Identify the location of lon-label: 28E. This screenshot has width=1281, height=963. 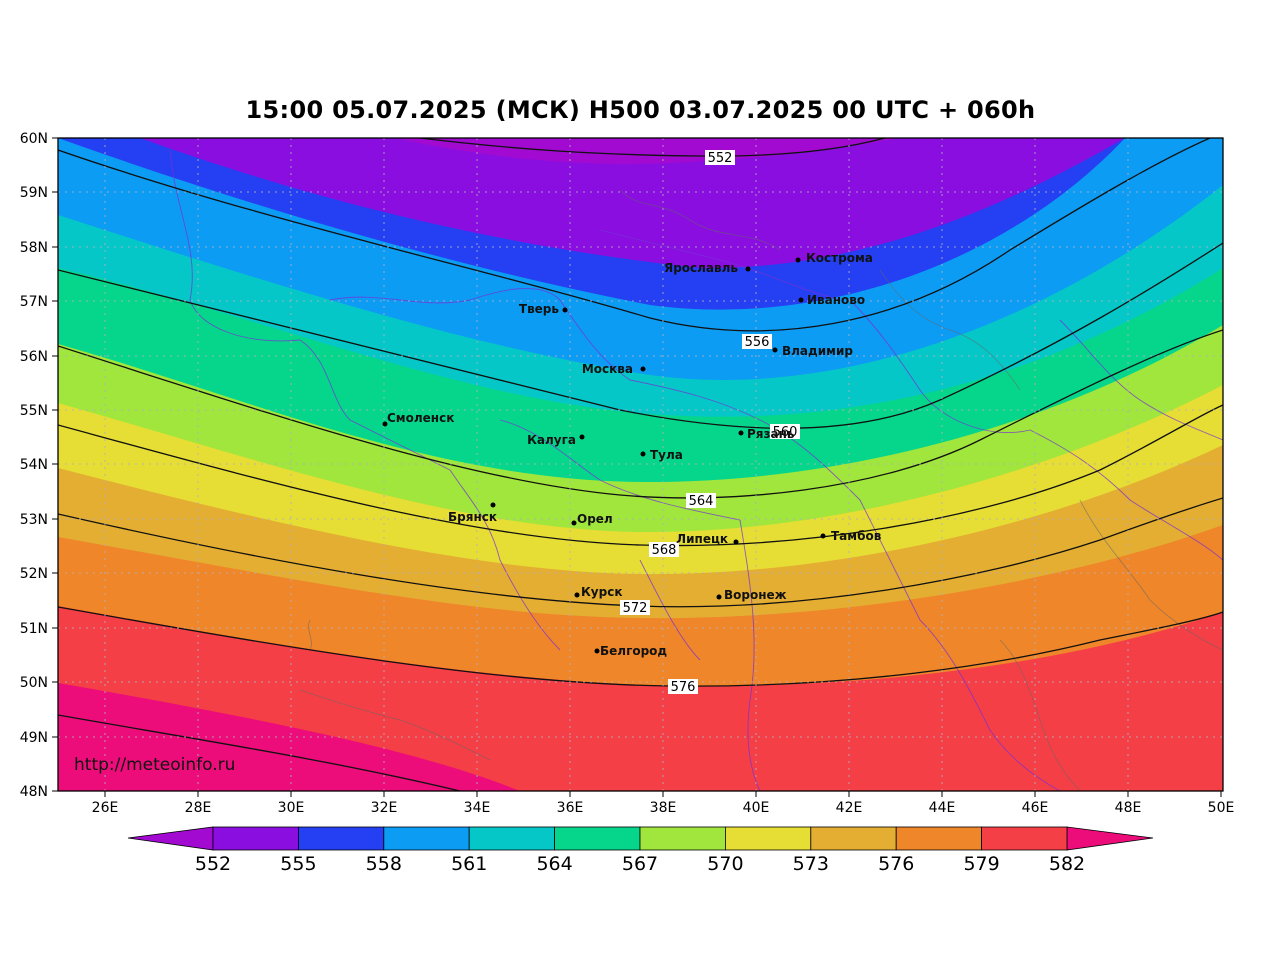
(198, 808).